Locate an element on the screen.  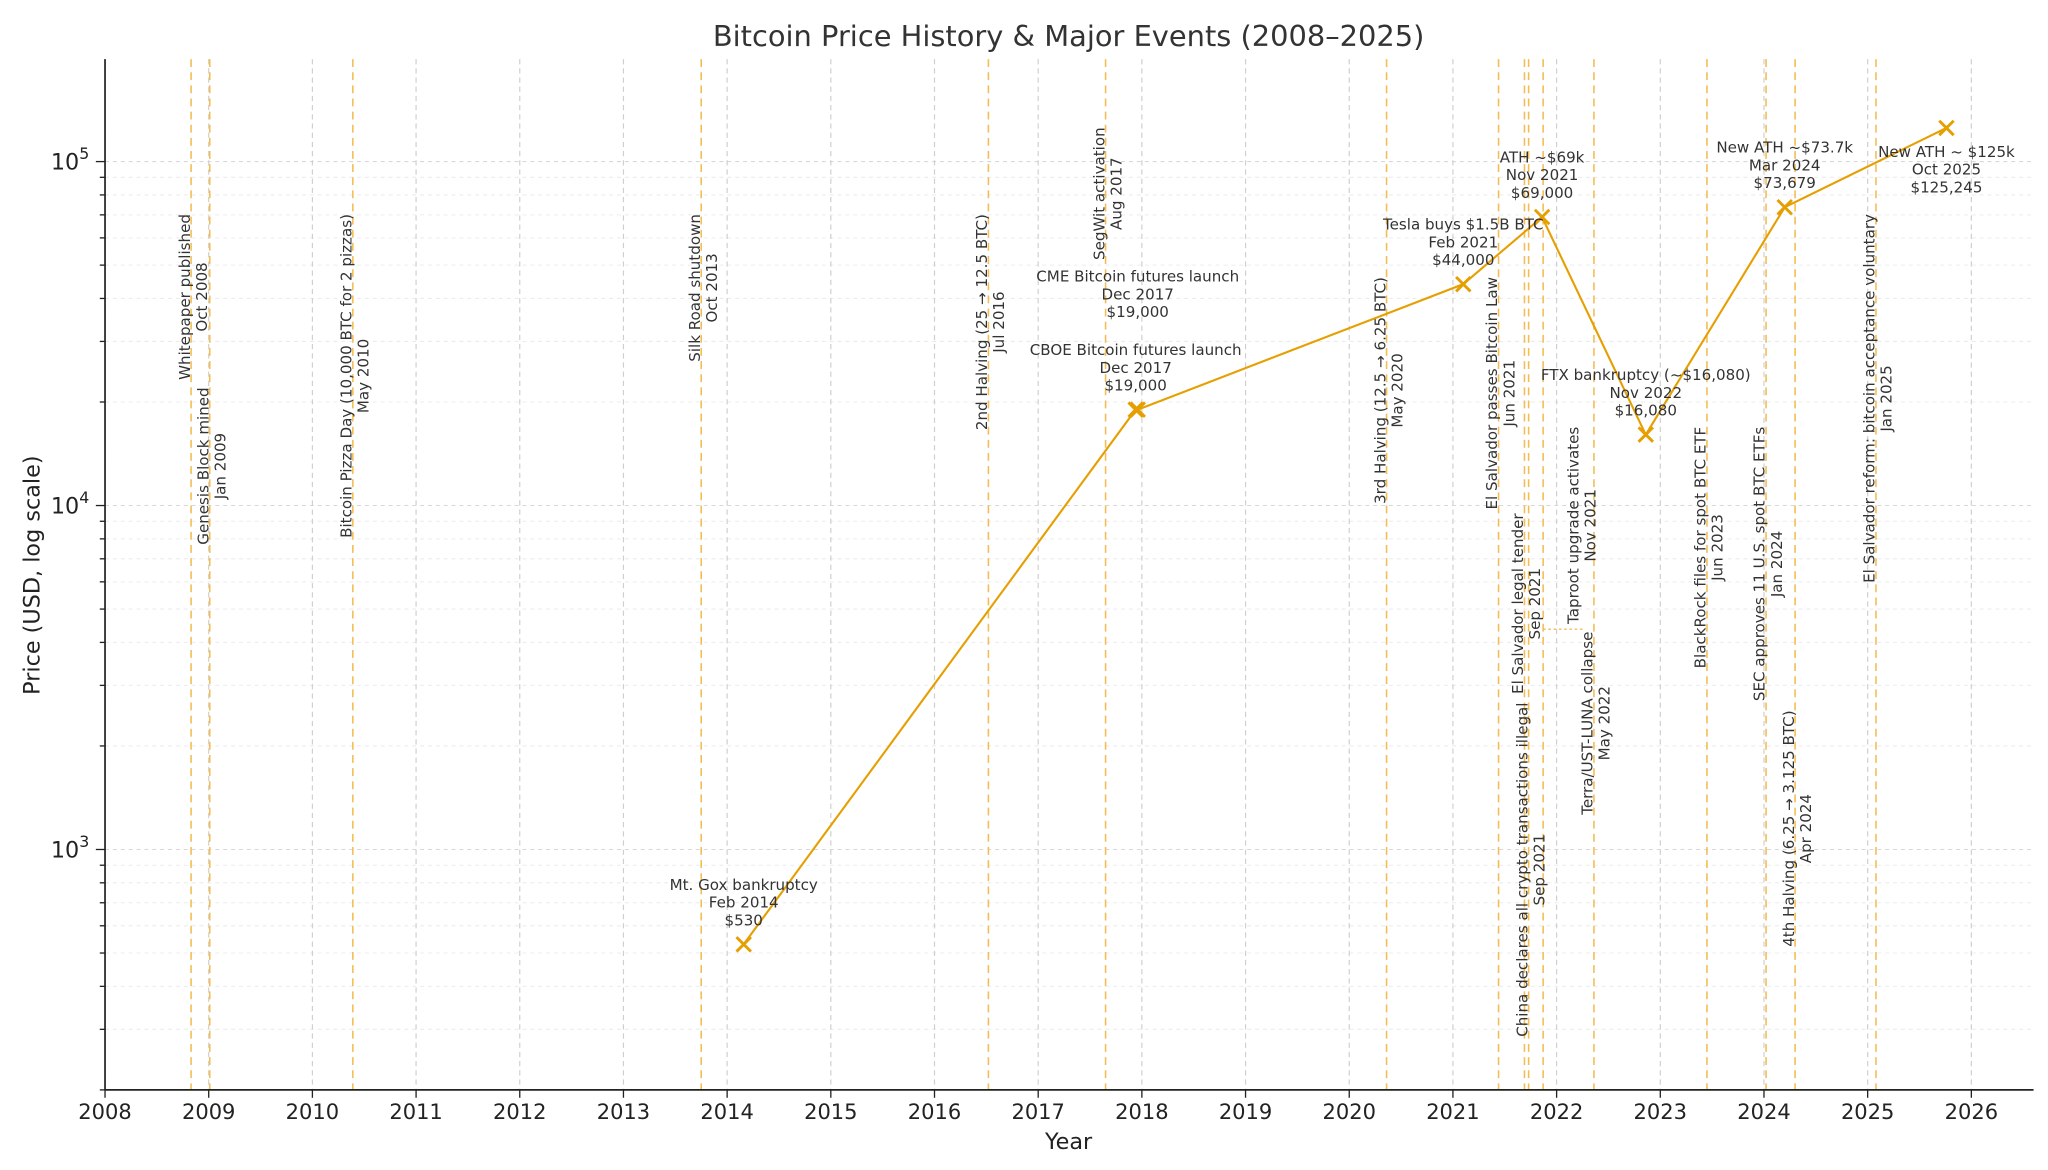
data-point-price: $530 is located at coordinates (744, 920).